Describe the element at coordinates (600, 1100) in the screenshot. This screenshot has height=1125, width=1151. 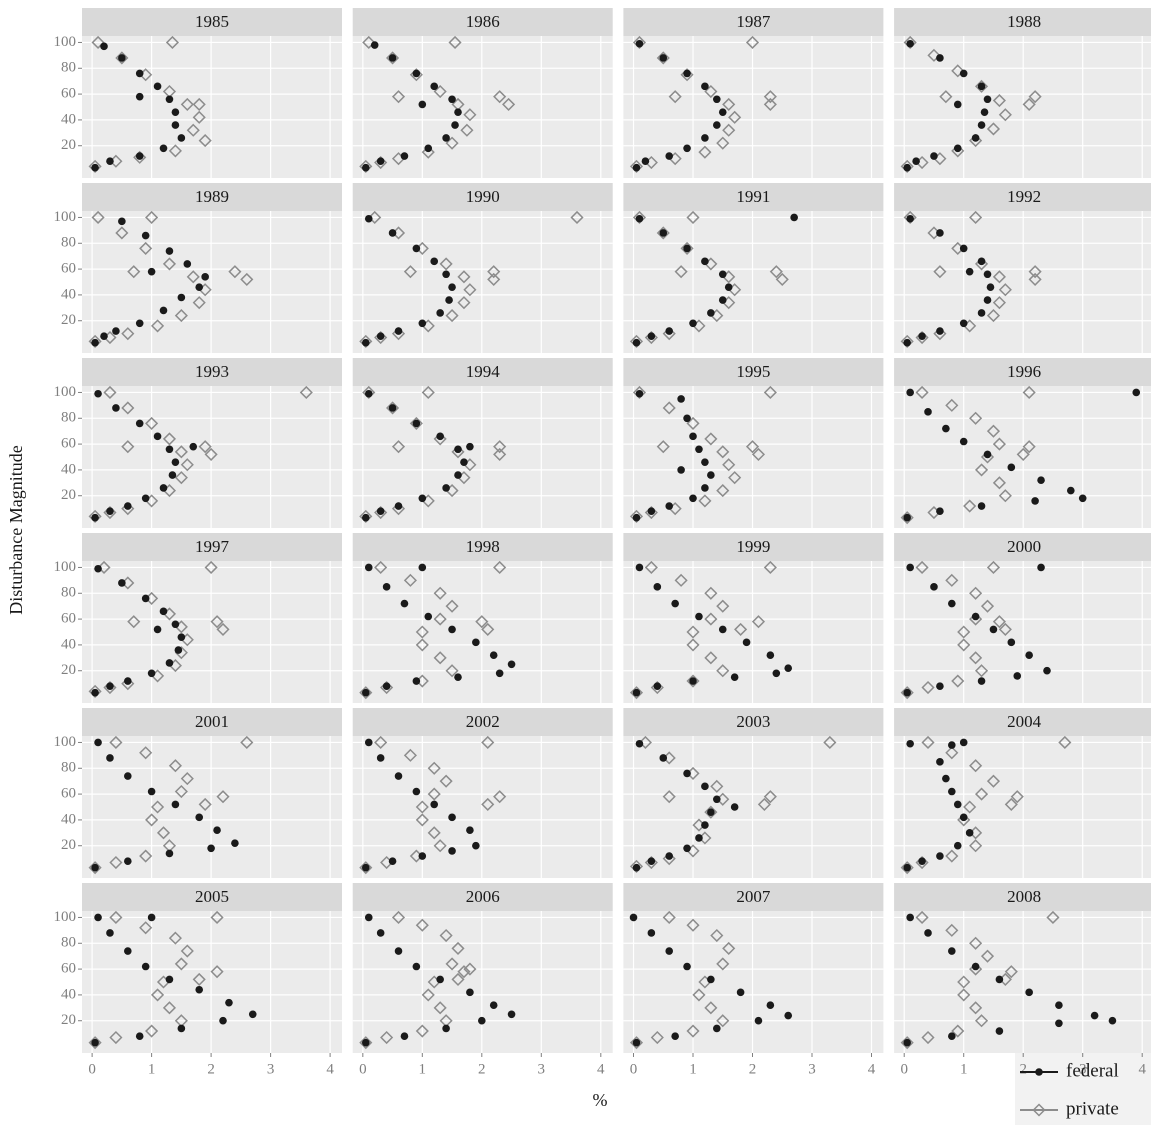
I see `x-axis-label: %` at that location.